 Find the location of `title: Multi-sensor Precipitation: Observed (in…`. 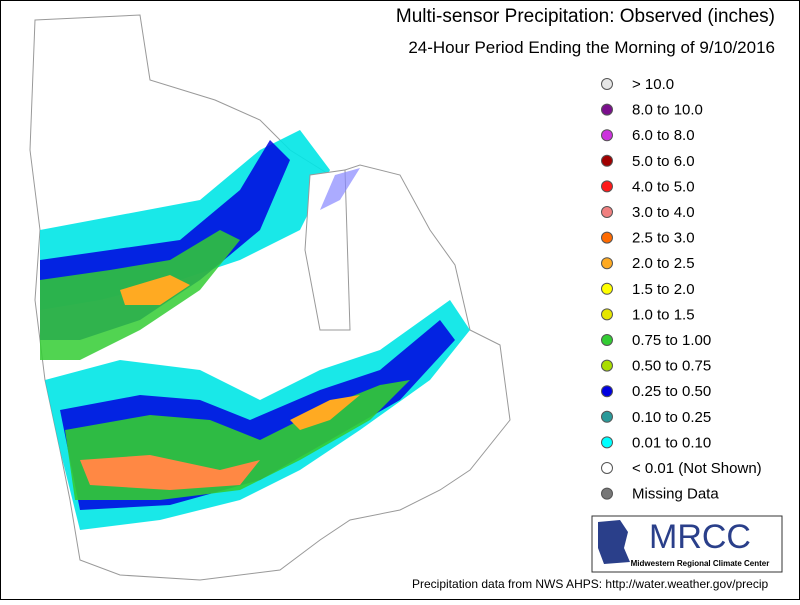

title: Multi-sensor Precipitation: Observed (in… is located at coordinates (585, 16).